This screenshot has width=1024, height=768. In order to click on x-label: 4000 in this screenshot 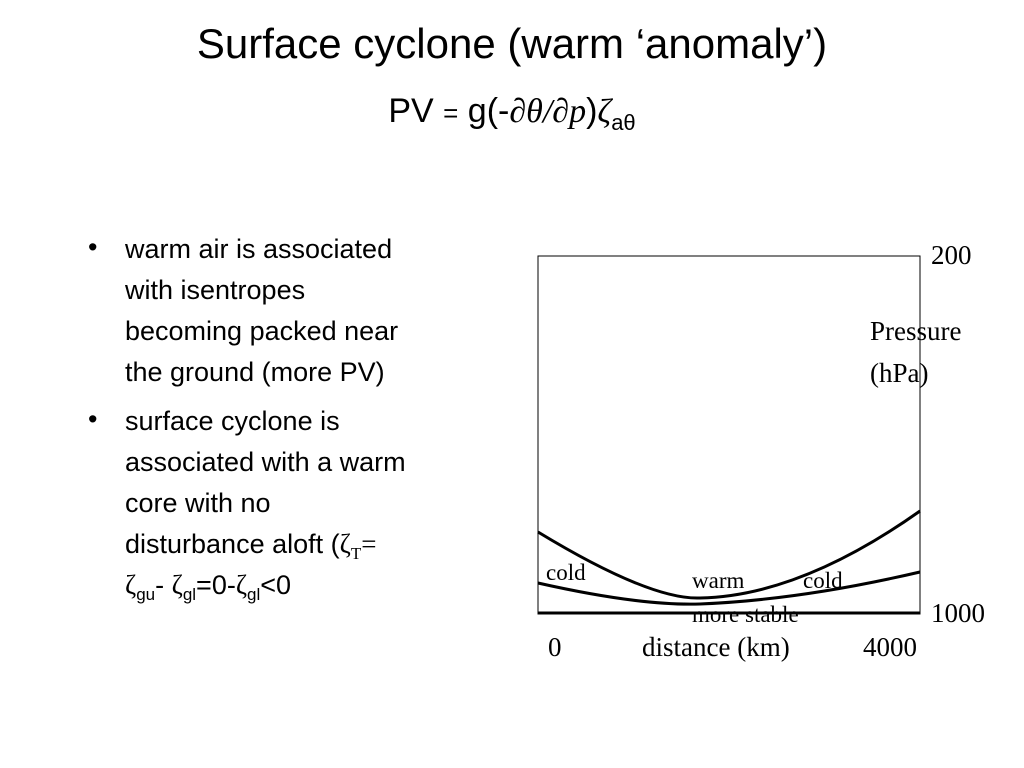, I will do `click(890, 647)`.